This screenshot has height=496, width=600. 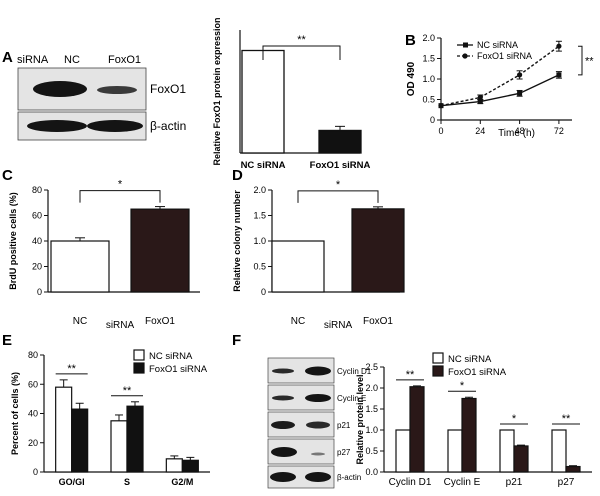 I want to click on blot-f-actin-band-nc, so click(x=283, y=477).